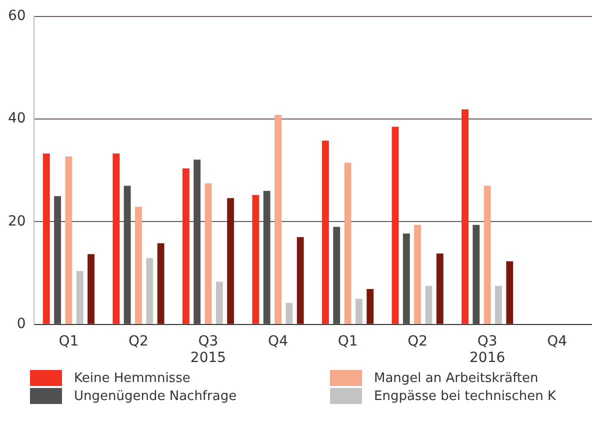  What do you see at coordinates (488, 349) in the screenshot?
I see `x-tick-label: Q3 2016` at bounding box center [488, 349].